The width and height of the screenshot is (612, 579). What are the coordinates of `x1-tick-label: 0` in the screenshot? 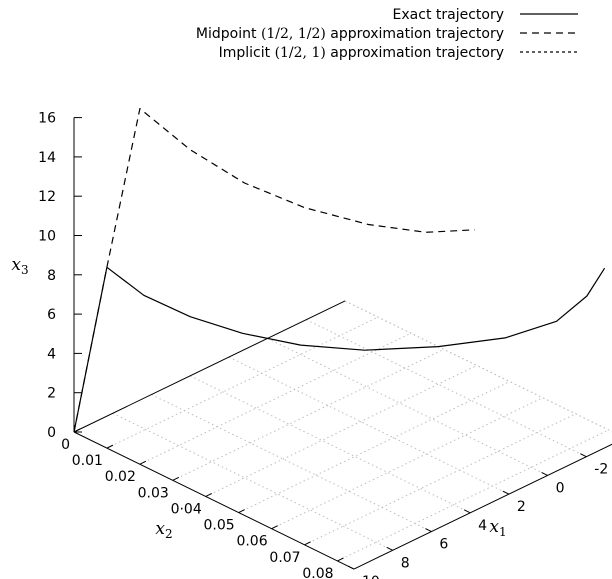 It's located at (560, 488).